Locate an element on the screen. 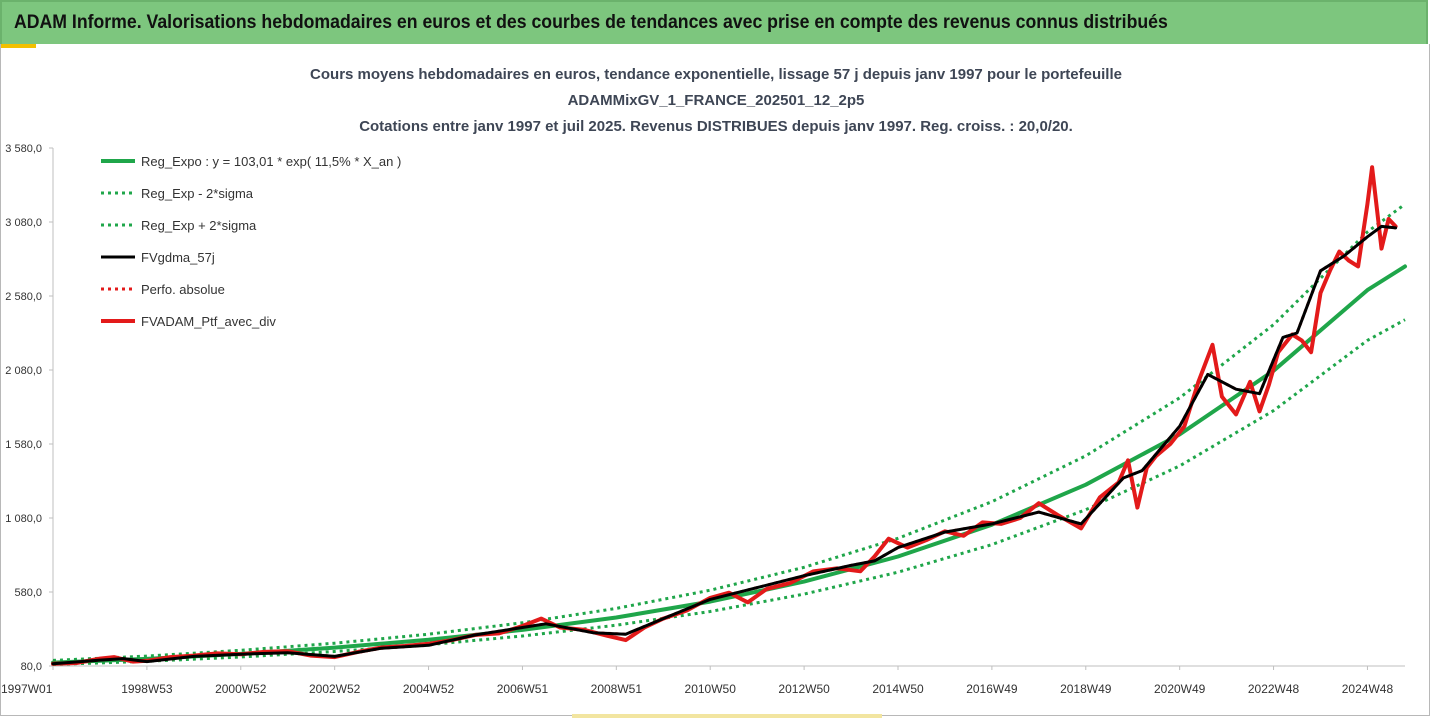  y-tick-label: 3 080,0 is located at coordinates (23, 223).